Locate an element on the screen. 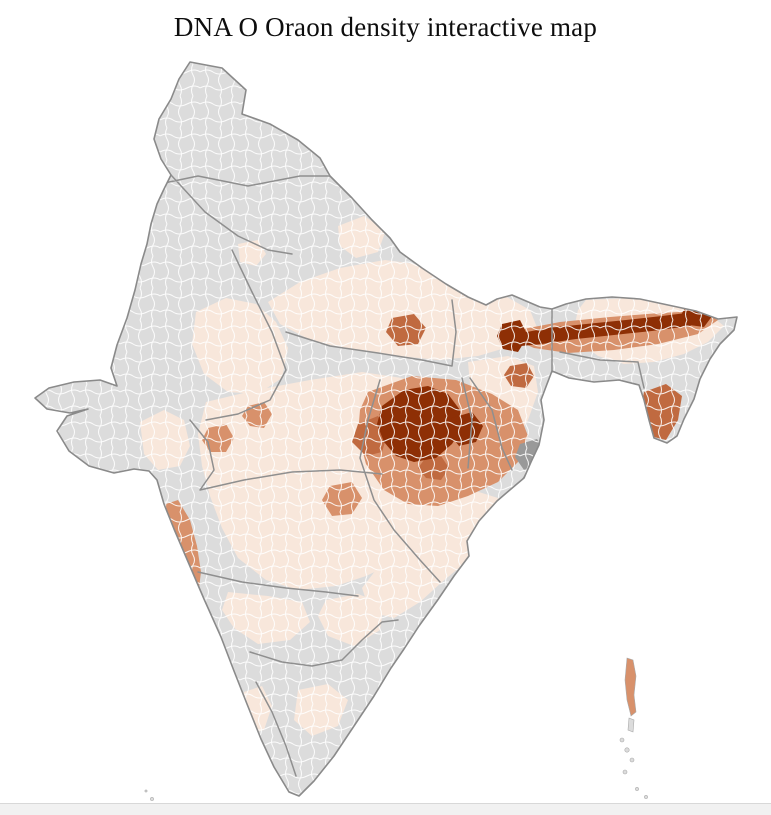  page-title: DNA O Oraon density interactive map is located at coordinates (385, 27).